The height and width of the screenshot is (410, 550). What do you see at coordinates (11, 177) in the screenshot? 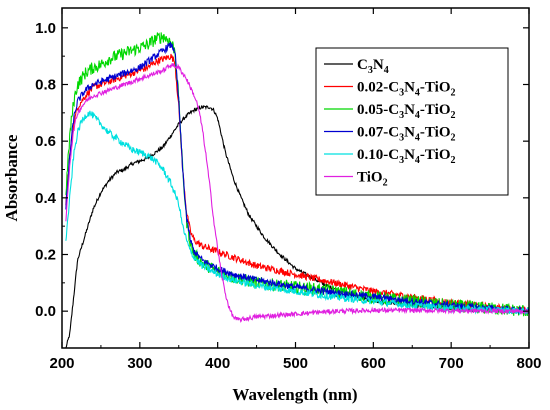
I see `y-axis-title: Absorbance` at bounding box center [11, 177].